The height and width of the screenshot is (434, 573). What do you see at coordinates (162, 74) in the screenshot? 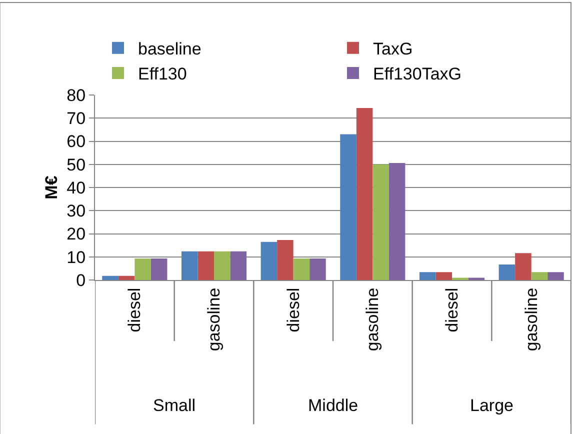
I see `legend-label: Eff130` at bounding box center [162, 74].